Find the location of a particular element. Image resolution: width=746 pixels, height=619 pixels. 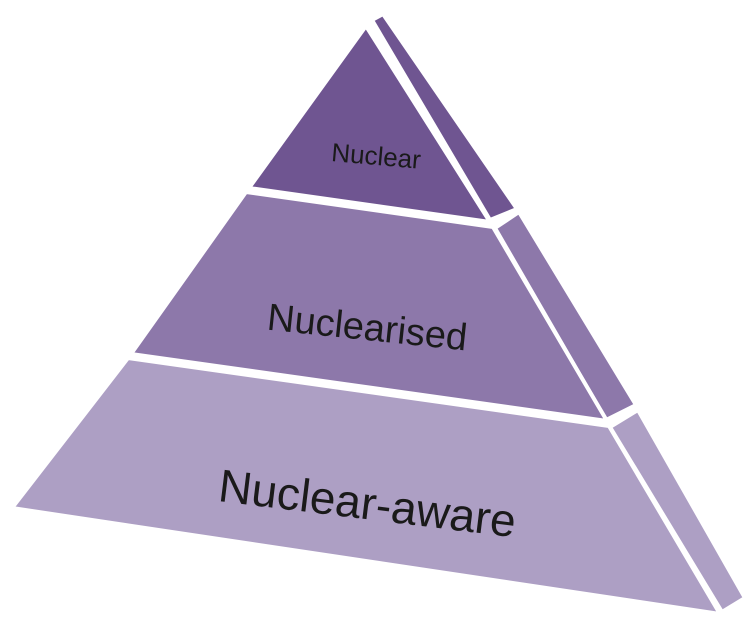

side-top is located at coordinates (445, 117).